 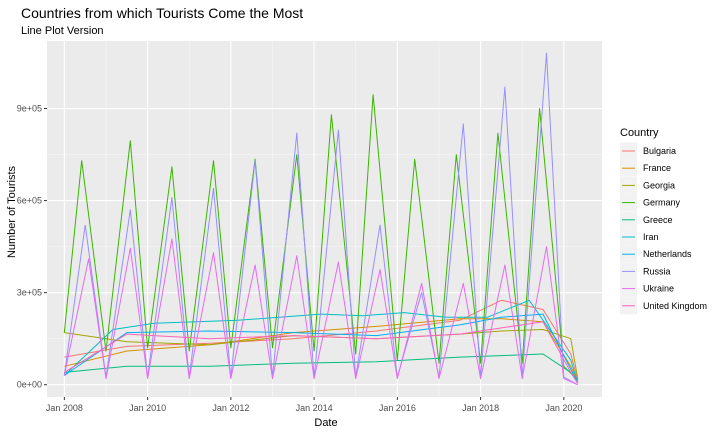 I want to click on x-tick-label: Jan 2016, so click(x=397, y=408).